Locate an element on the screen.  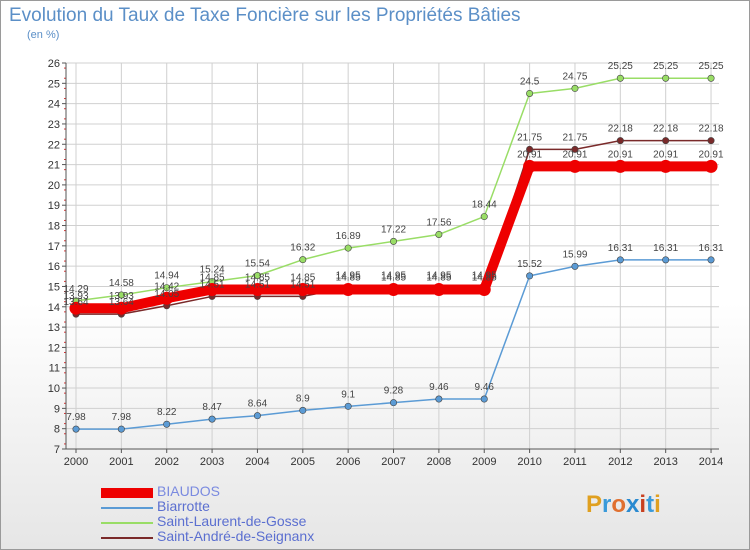
legend-swatch is located at coordinates (127, 523).